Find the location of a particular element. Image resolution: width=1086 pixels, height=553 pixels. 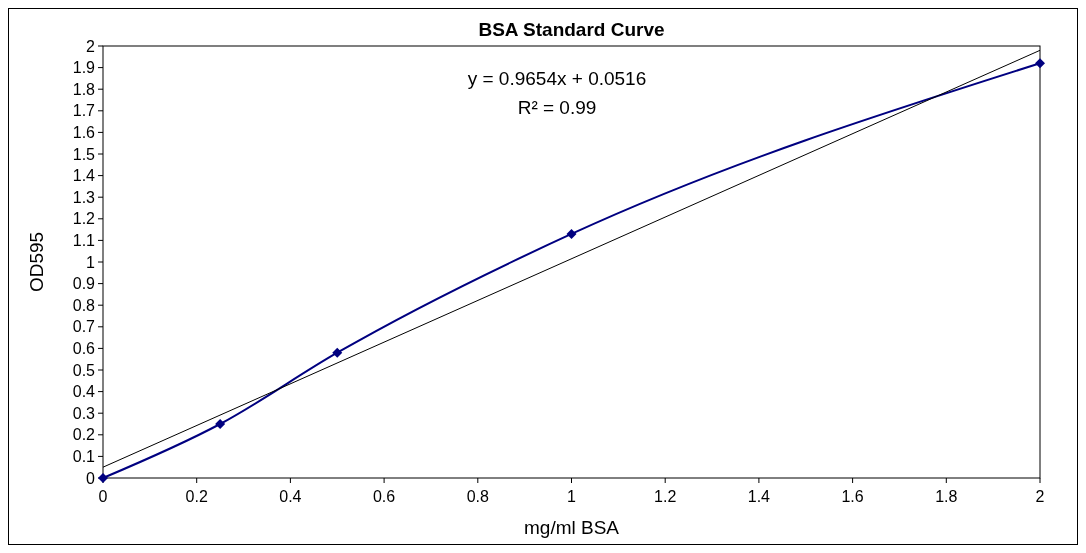

y-tick-label: 0.5 is located at coordinates (84, 370).